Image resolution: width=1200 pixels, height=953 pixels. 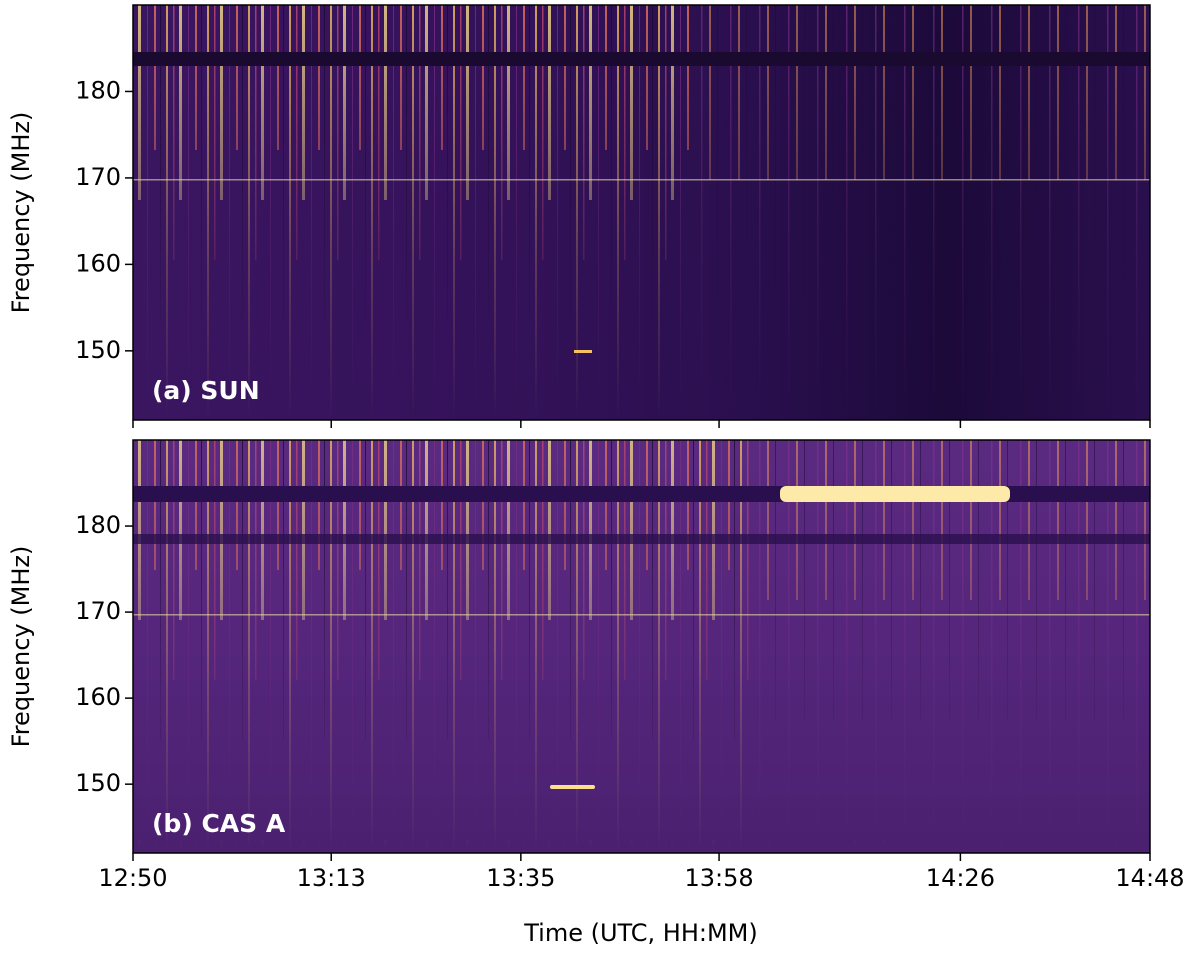 I want to click on x-tick-label: 14:26, so click(x=960, y=878).